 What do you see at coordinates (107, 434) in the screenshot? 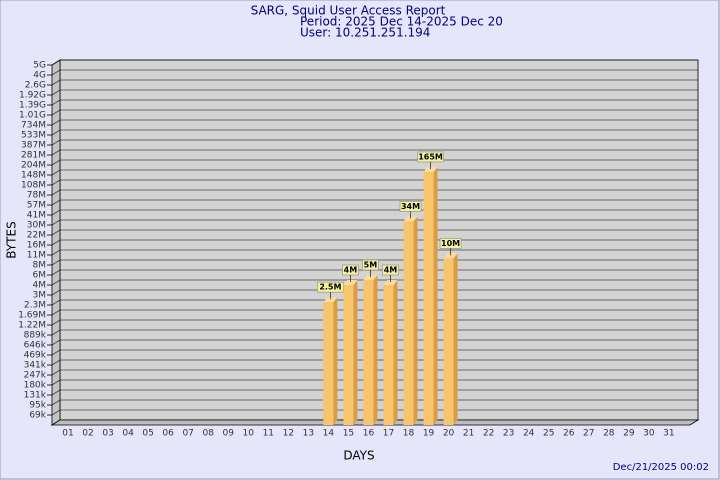
I see `x-tick-label: 03` at bounding box center [107, 434].